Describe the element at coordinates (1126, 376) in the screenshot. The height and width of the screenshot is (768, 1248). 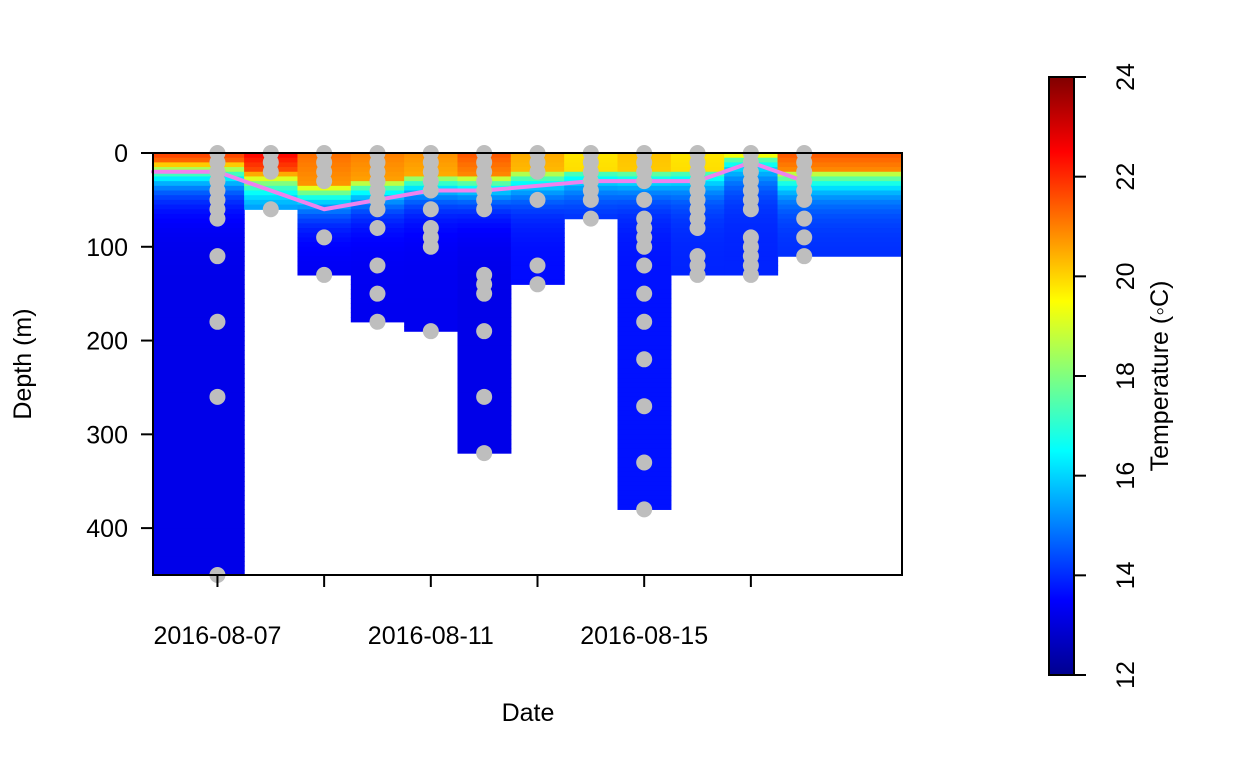
I see `colorbar-tick-label: 18` at that location.